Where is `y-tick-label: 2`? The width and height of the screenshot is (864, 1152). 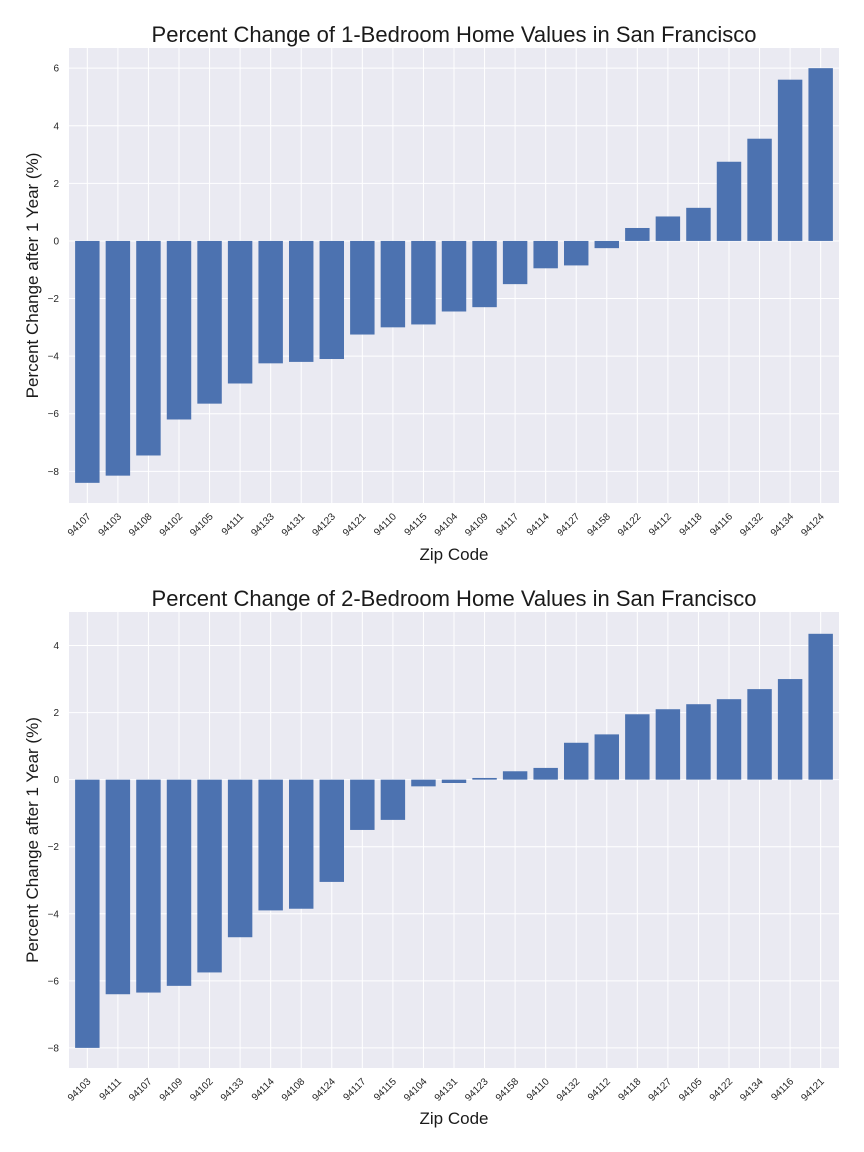 y-tick-label: 2 is located at coordinates (56, 713).